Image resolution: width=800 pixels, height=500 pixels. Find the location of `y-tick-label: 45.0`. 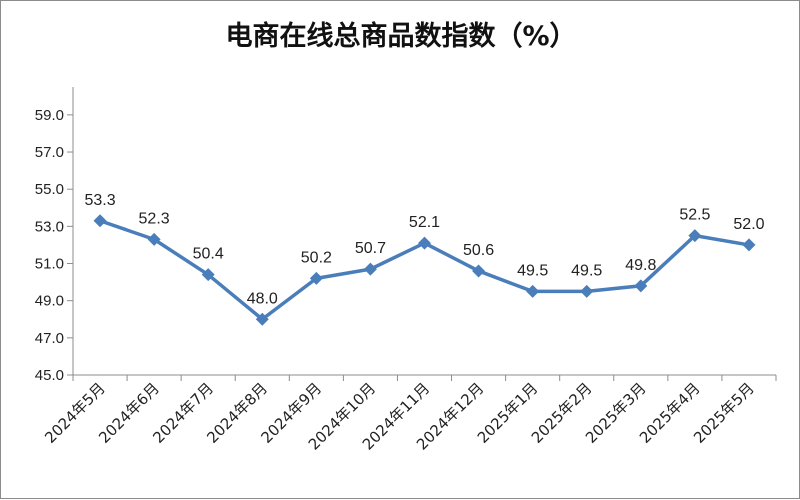

y-tick-label: 45.0 is located at coordinates (49, 375).